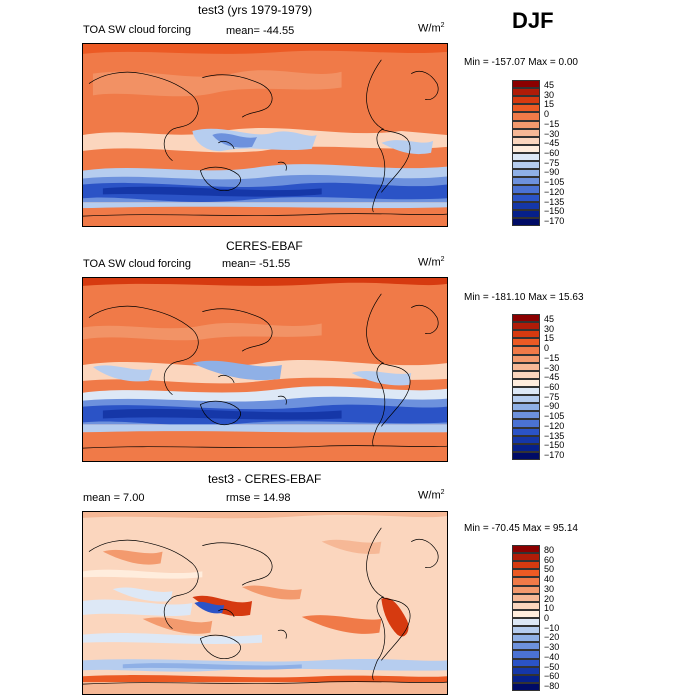 The height and width of the screenshot is (700, 700). I want to click on colorbar-tick-label: −80, so click(552, 686).